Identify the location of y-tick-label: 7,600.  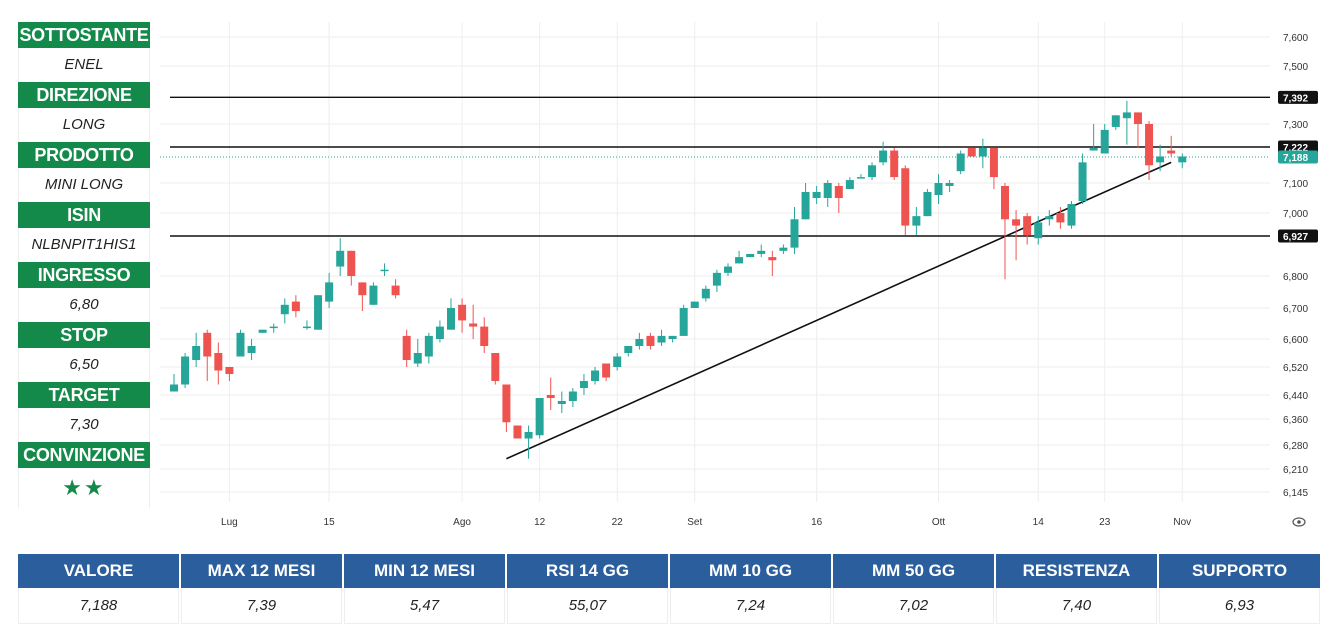
(1295, 38).